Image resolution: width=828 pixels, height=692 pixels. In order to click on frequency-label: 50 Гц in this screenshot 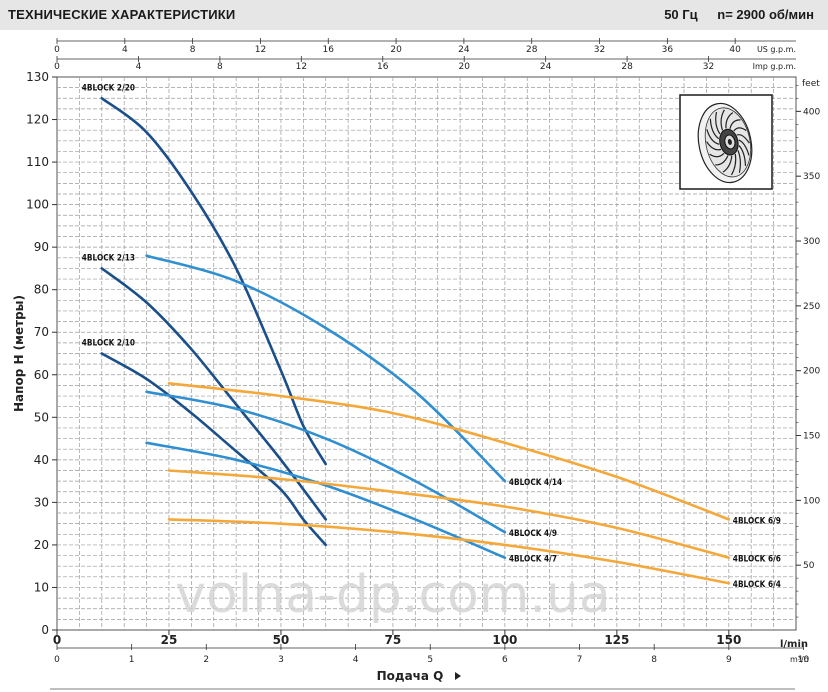, I will do `click(681, 14)`.